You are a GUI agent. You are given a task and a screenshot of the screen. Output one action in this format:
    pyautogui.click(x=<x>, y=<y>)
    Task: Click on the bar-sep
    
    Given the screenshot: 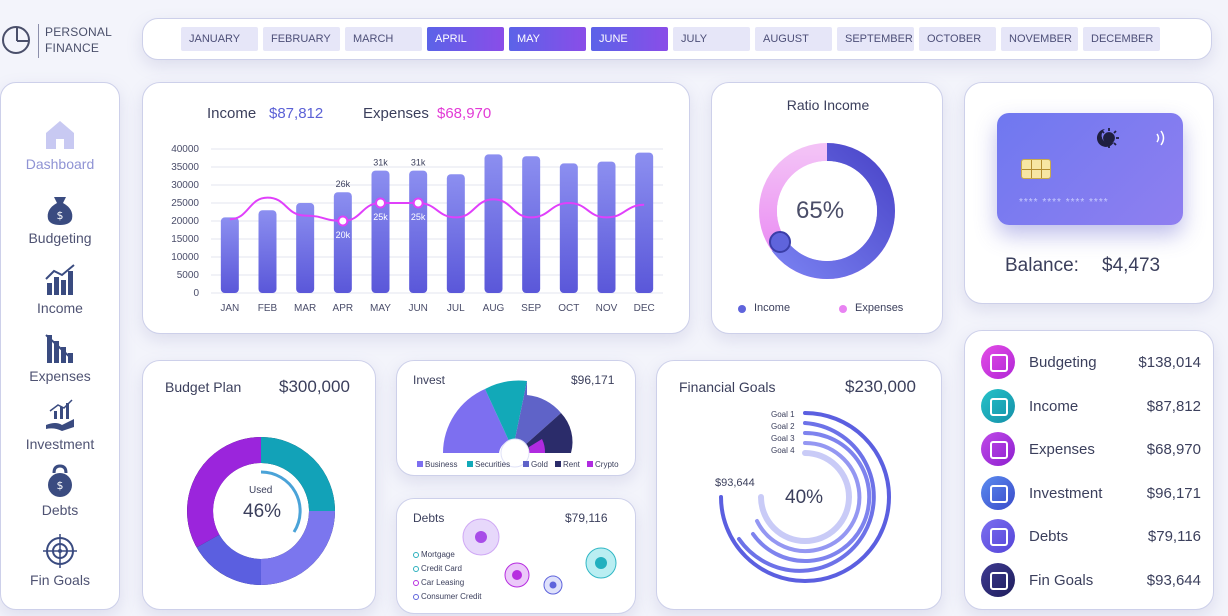 What is the action you would take?
    pyautogui.click(x=531, y=224)
    